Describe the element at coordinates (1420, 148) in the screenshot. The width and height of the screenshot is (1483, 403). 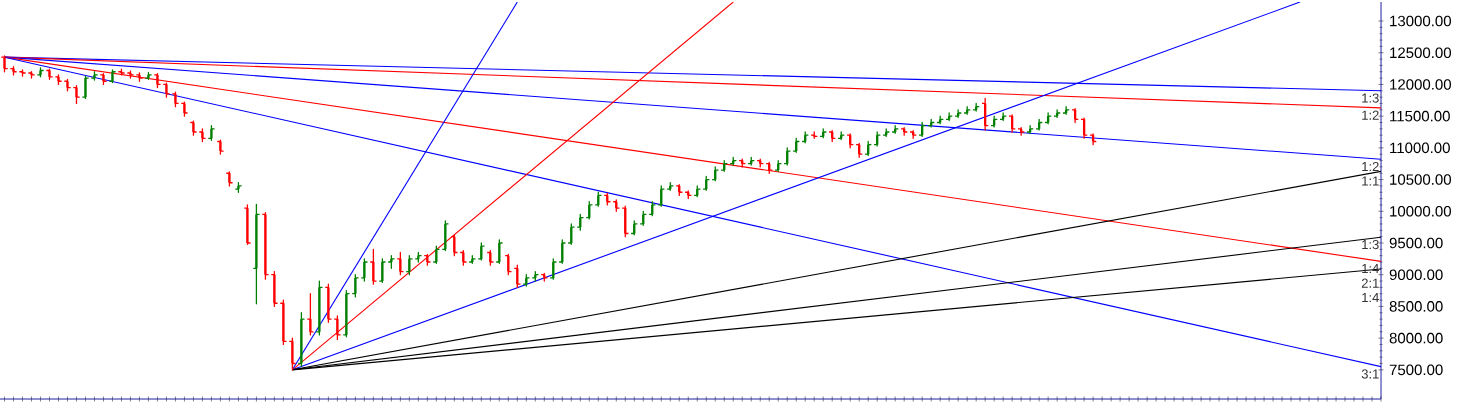
I see `y-tick-label: 11000.00` at that location.